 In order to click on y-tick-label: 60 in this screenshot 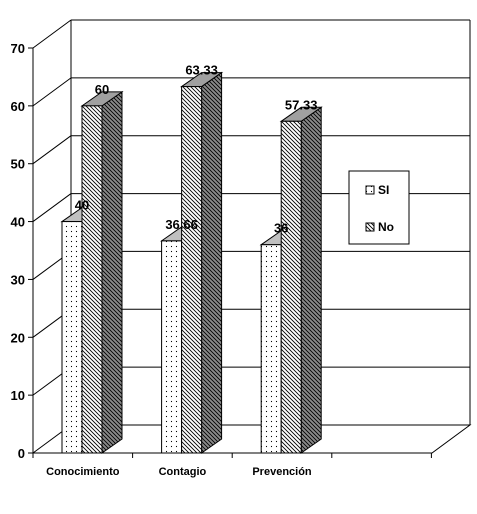, I will do `click(18, 106)`.